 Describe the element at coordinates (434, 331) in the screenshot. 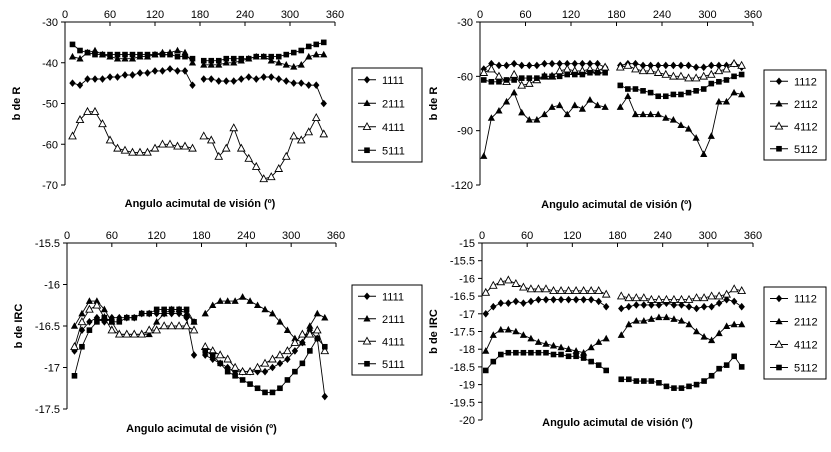

I see `y-axis-title: b de IRC` at that location.